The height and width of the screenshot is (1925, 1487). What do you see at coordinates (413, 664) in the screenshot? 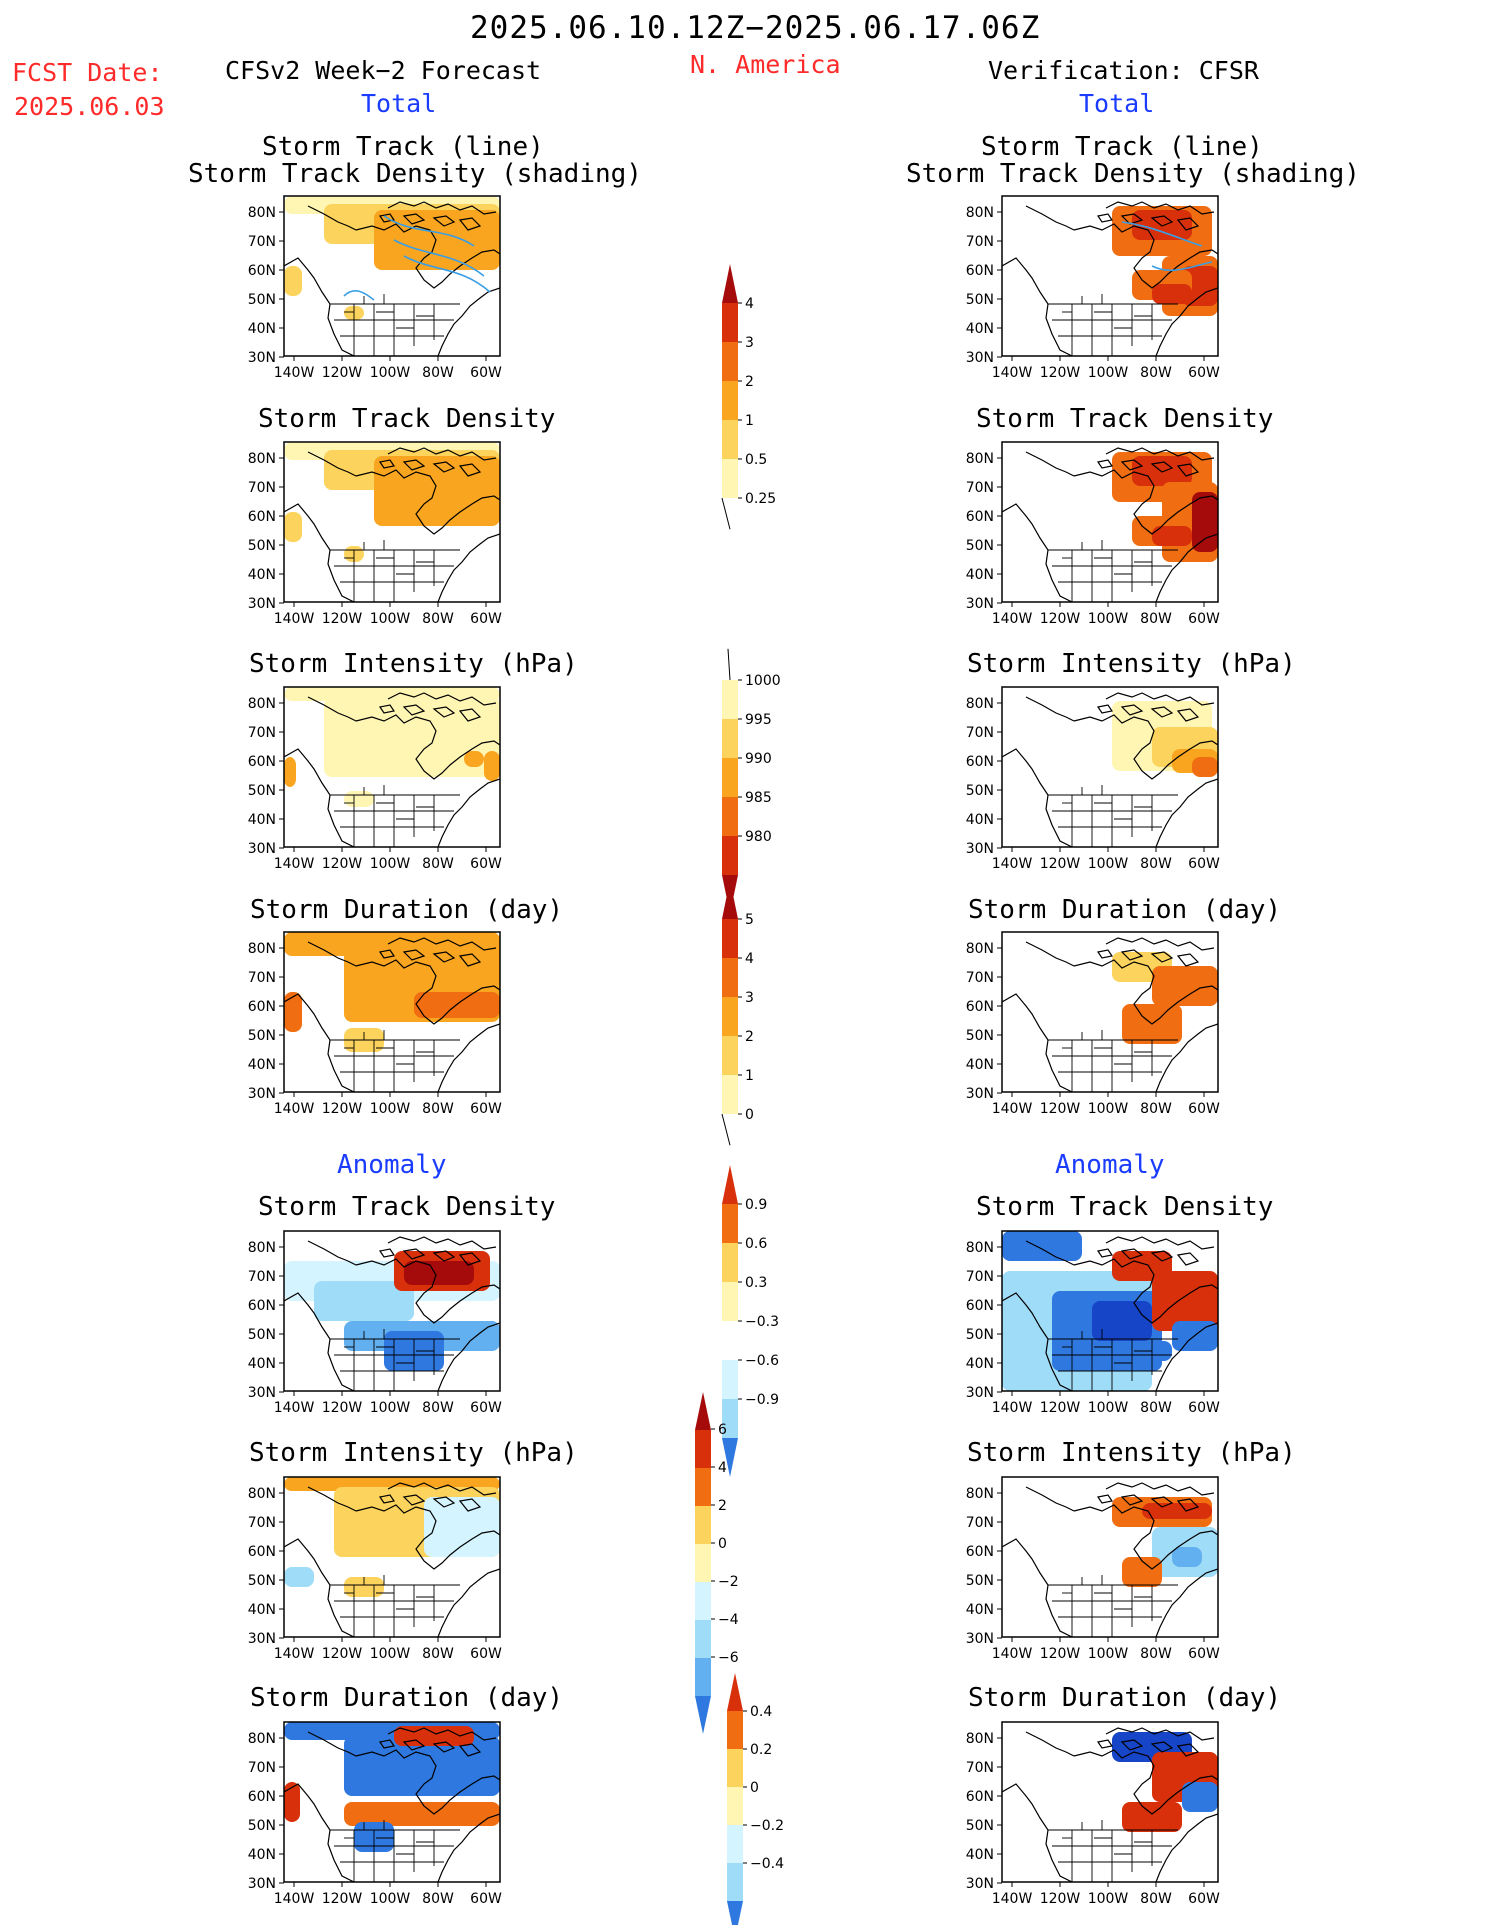
I see `title-left-intensity: Storm Intensity (hPa)` at bounding box center [413, 664].